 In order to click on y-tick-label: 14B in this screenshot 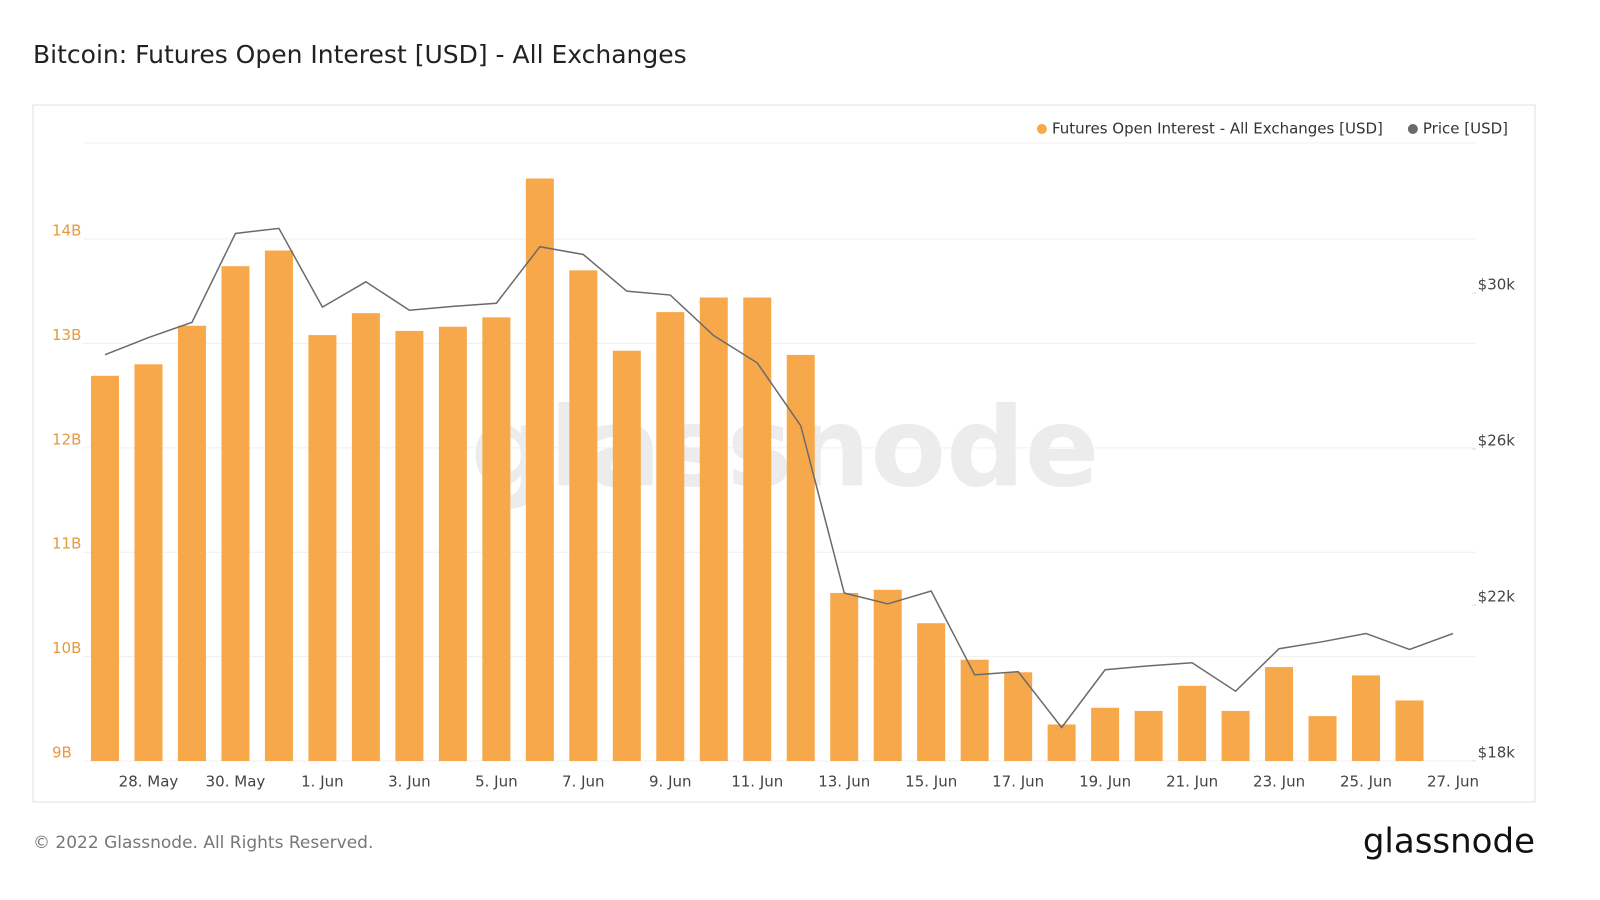, I will do `click(66, 231)`.